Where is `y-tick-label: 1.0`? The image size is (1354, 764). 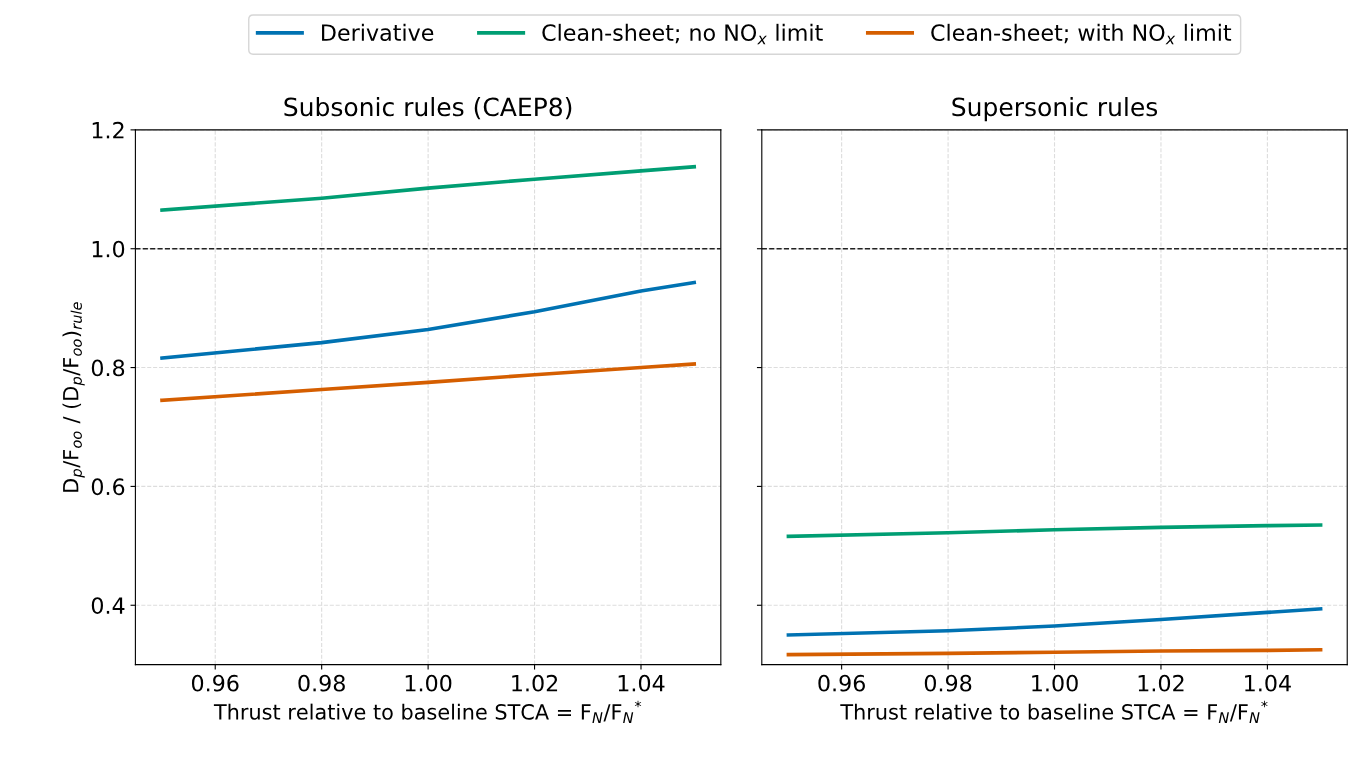
y-tick-label: 1.0 is located at coordinates (108, 249).